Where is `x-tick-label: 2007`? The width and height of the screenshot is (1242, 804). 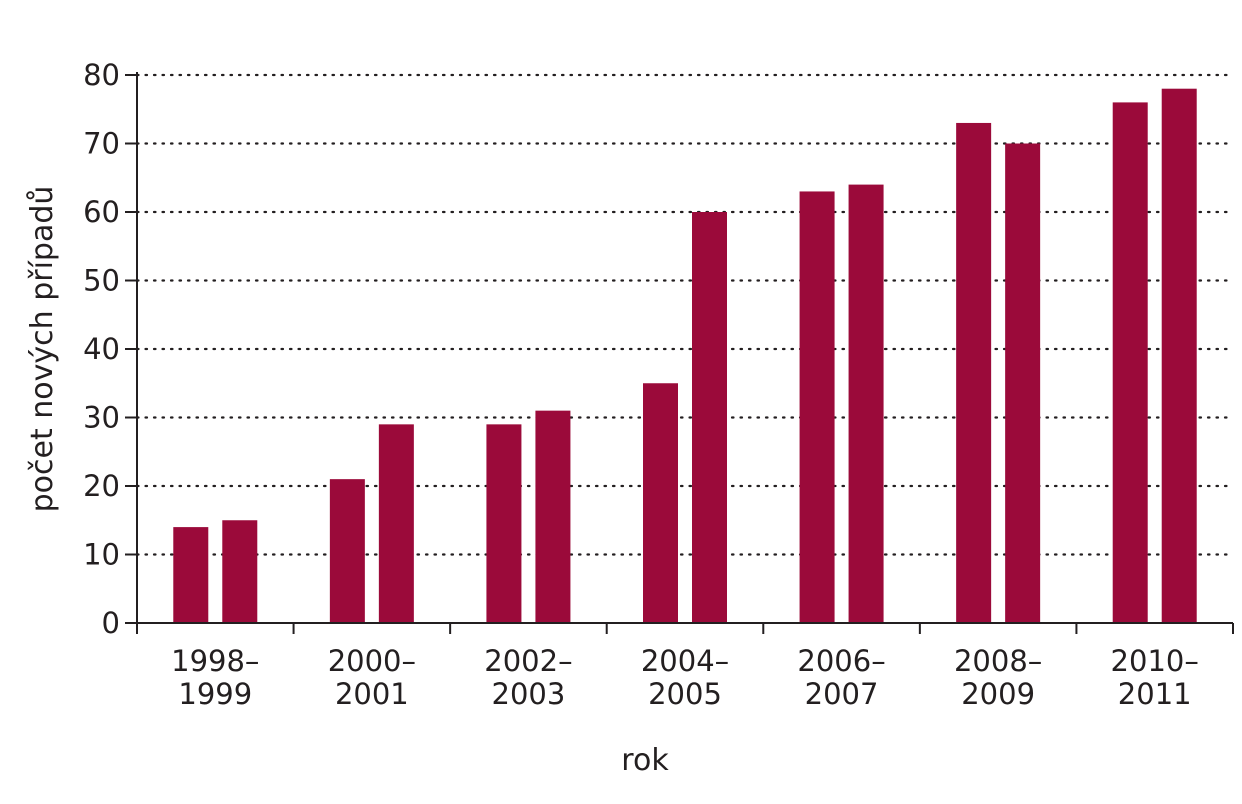
x-tick-label: 2007 is located at coordinates (842, 694).